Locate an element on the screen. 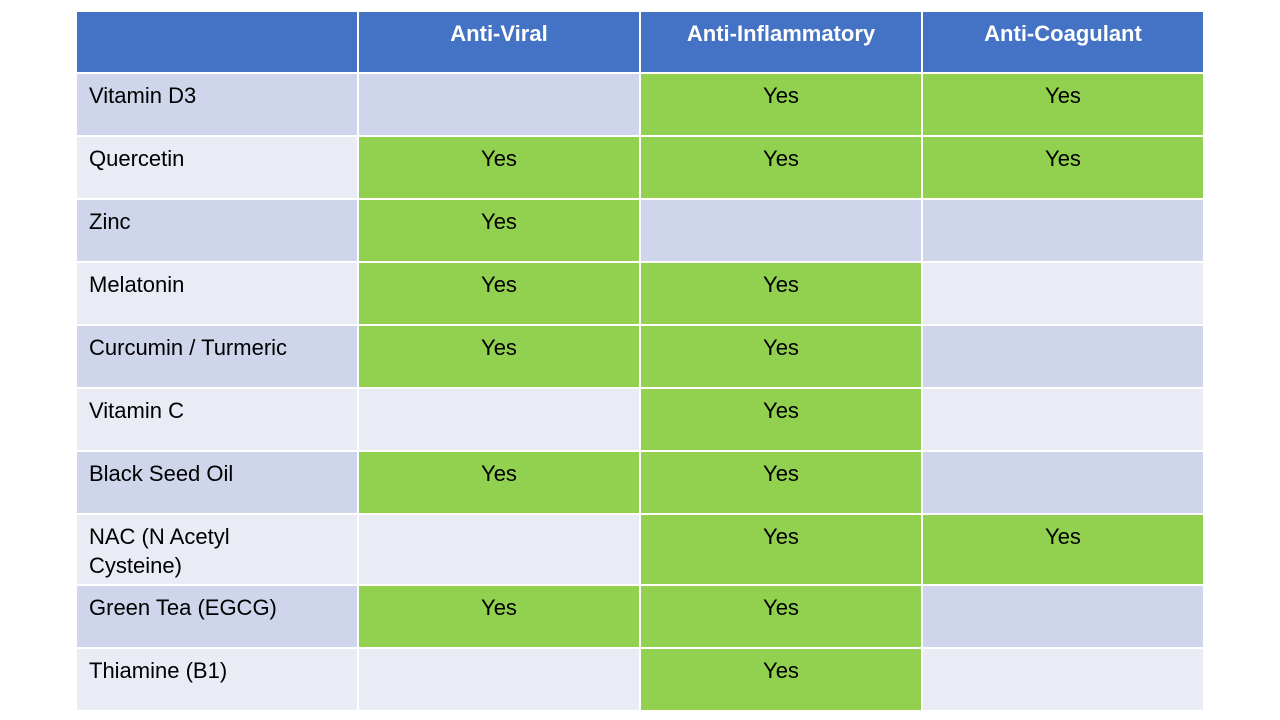 The image size is (1280, 720). table-row: Green Tea (EGCG) Yes Yes is located at coordinates (640, 616).